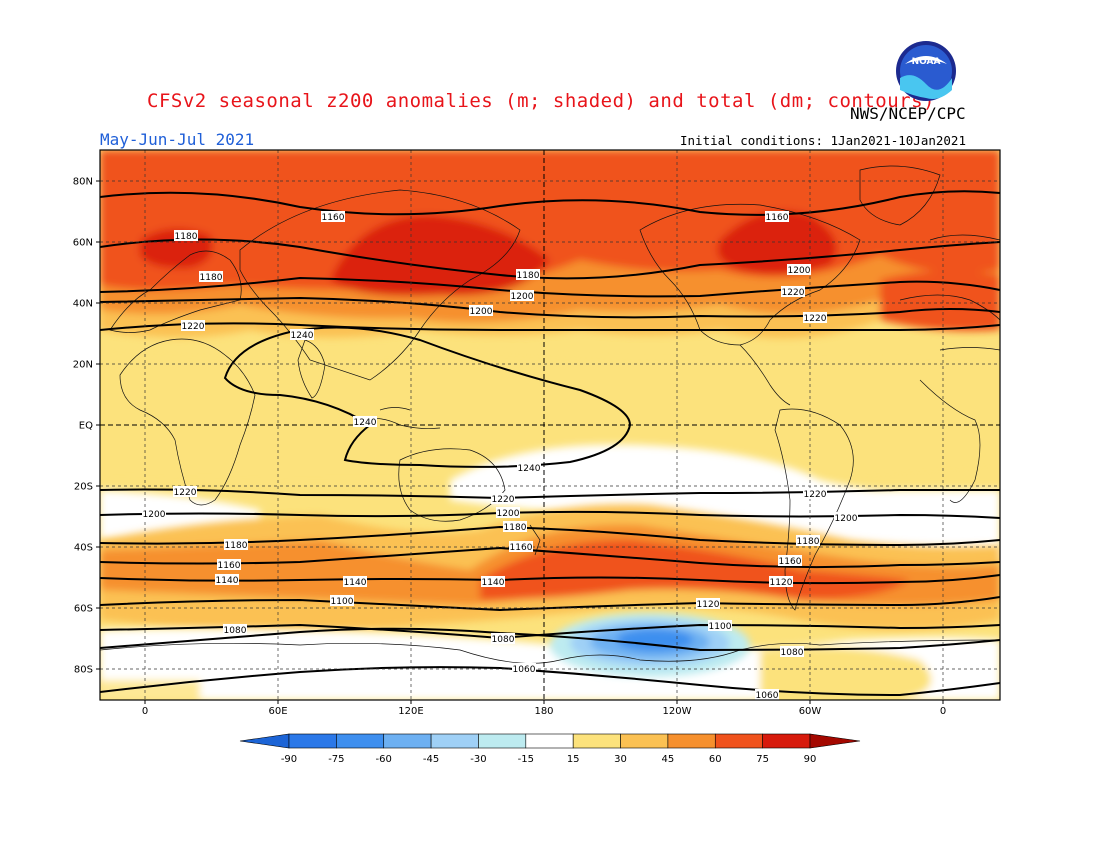 Image resolution: width=1100 pixels, height=850 pixels. What do you see at coordinates (384, 759) in the screenshot?
I see `colorbar-tick-label: -60` at bounding box center [384, 759].